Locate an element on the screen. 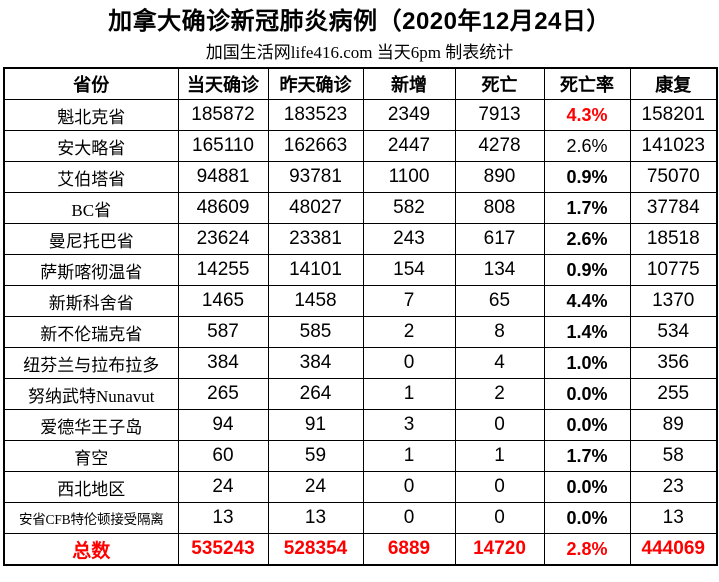 This screenshot has width=719, height=582. cell-death-rate: 1.0% is located at coordinates (587, 363).